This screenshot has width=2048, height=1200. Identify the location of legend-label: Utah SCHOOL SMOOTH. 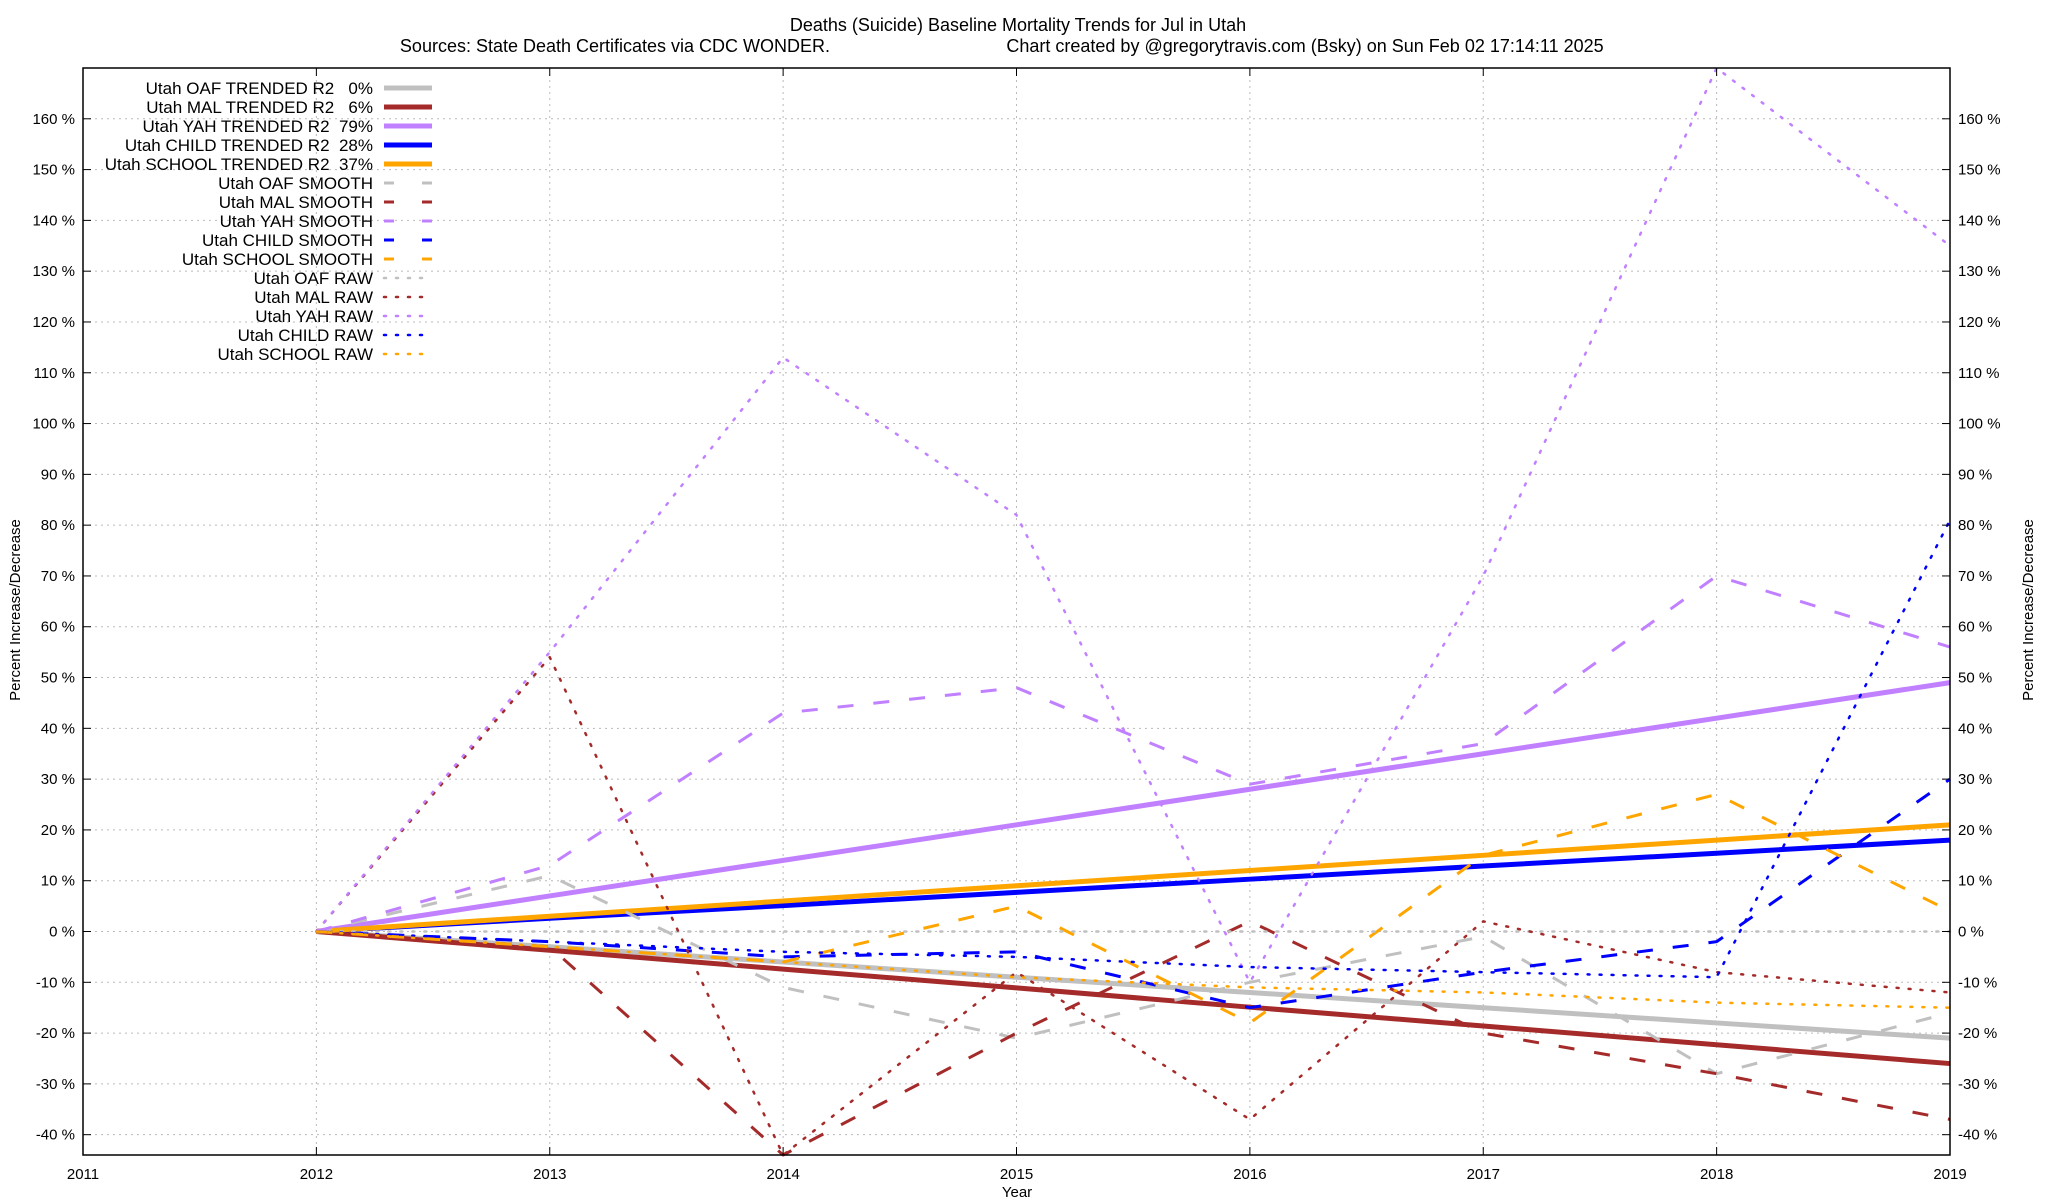
(277, 259).